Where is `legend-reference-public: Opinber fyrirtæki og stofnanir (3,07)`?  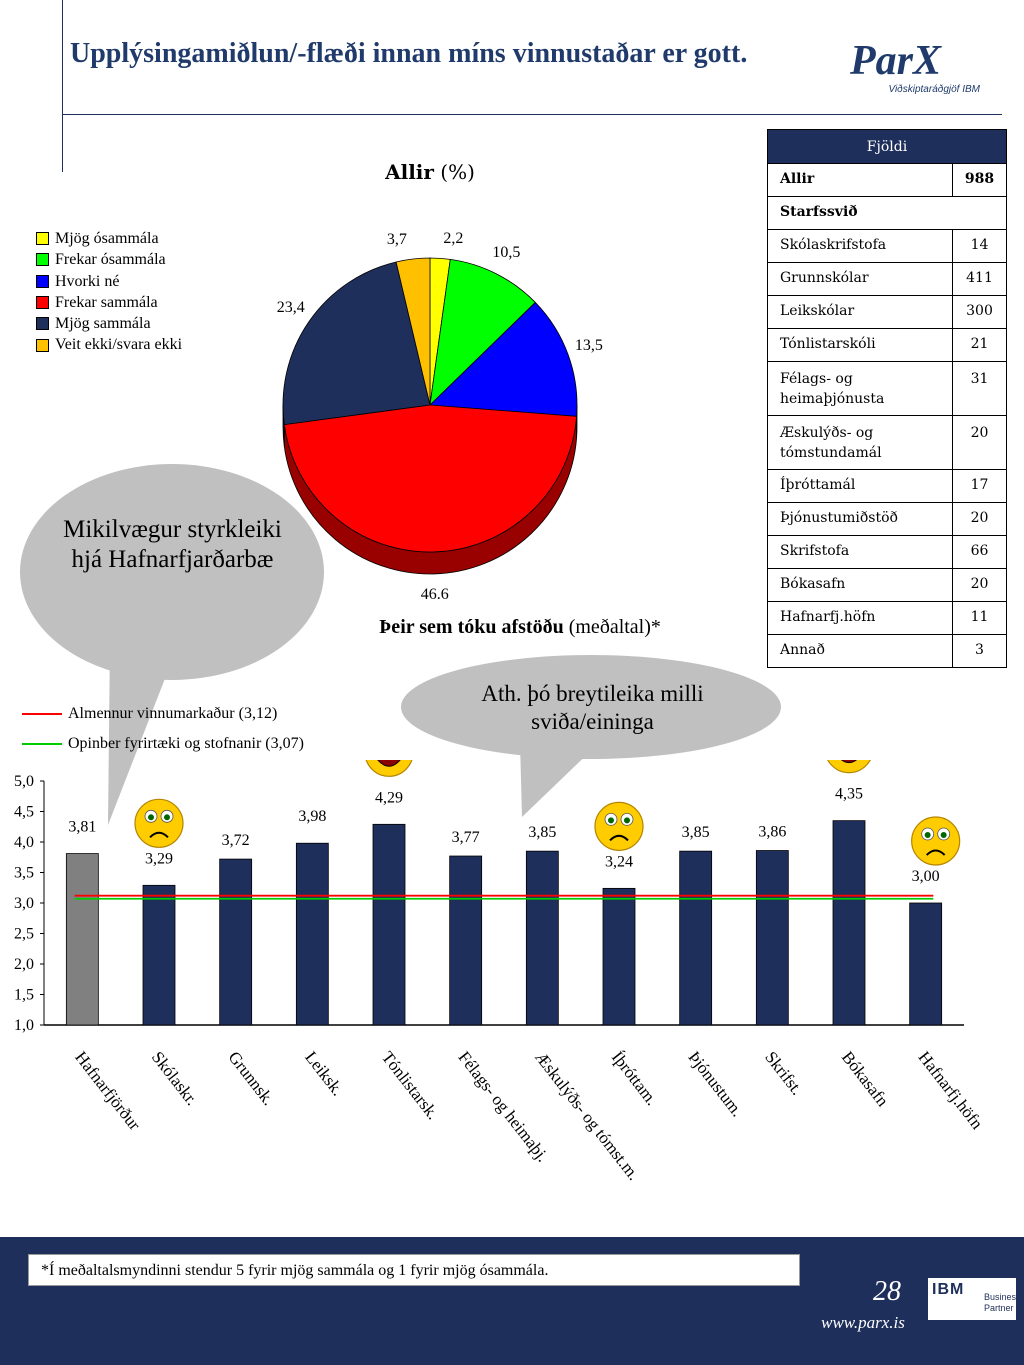 legend-reference-public: Opinber fyrirtæki og stofnanir (3,07) is located at coordinates (163, 744).